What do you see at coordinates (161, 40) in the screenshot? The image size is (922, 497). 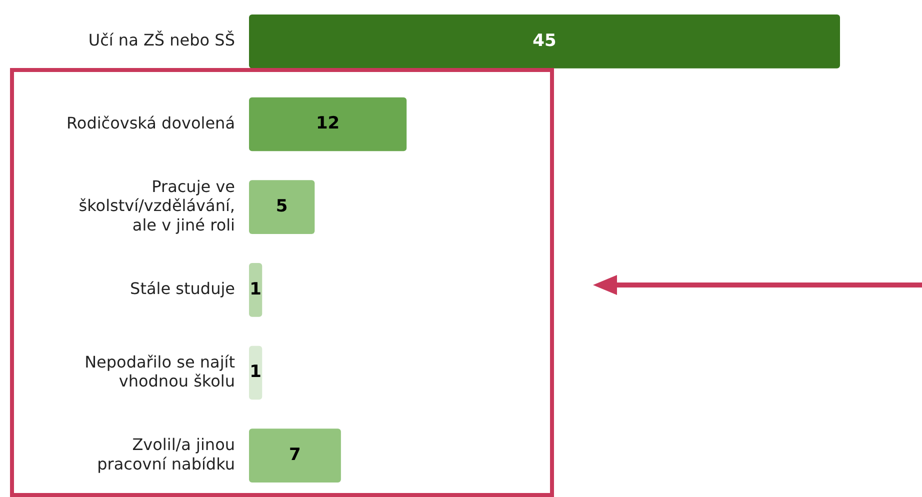 I see `y-tick-label: Učí na ZŠ nebo SŠ` at bounding box center [161, 40].